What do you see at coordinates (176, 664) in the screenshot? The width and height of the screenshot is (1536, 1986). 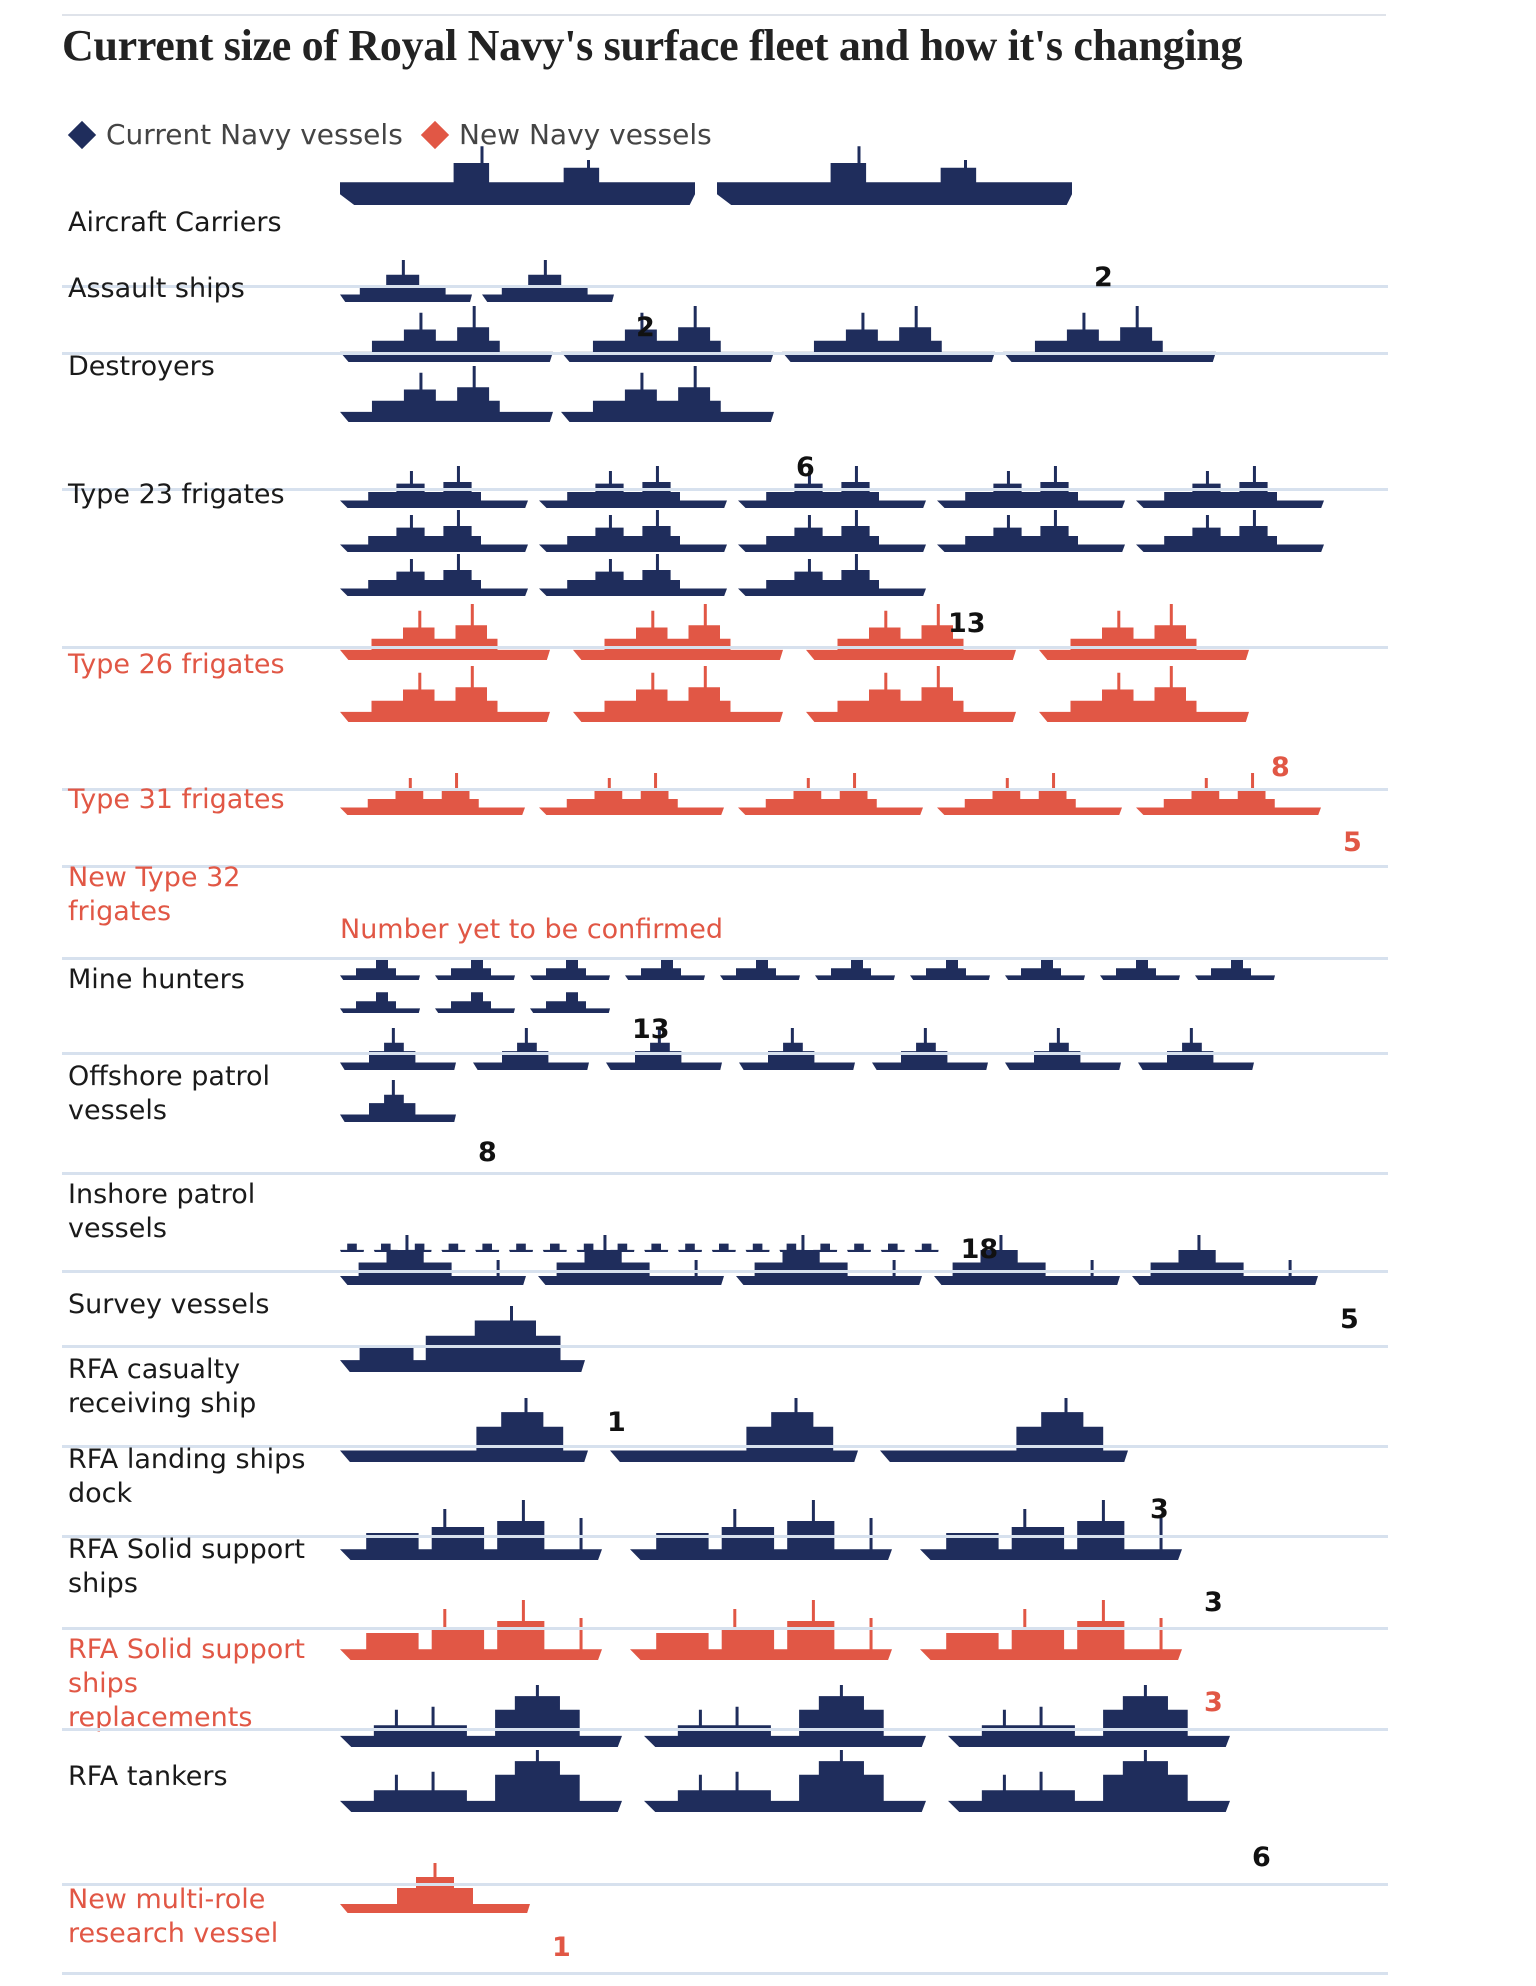 I see `category-label: Type 26 frigates` at bounding box center [176, 664].